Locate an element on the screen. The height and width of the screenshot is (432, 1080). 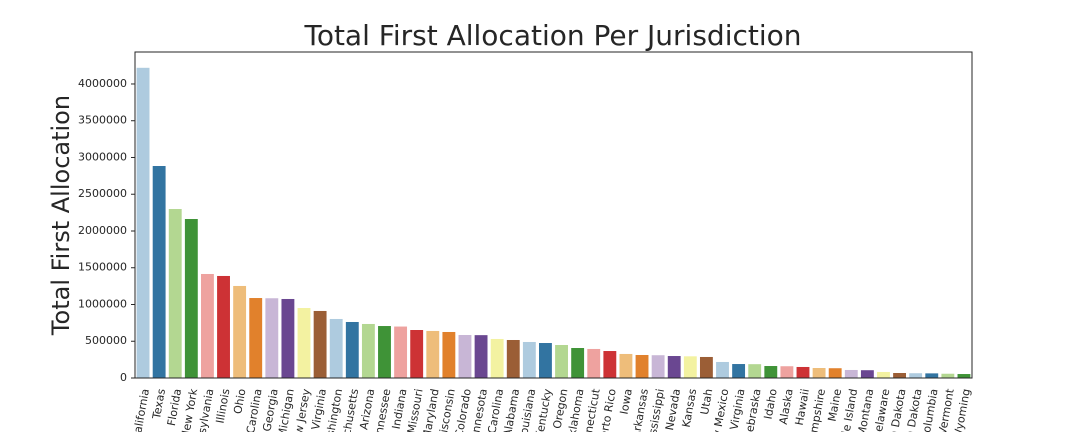
y-tick-label: 500000 is located at coordinates (106, 340).